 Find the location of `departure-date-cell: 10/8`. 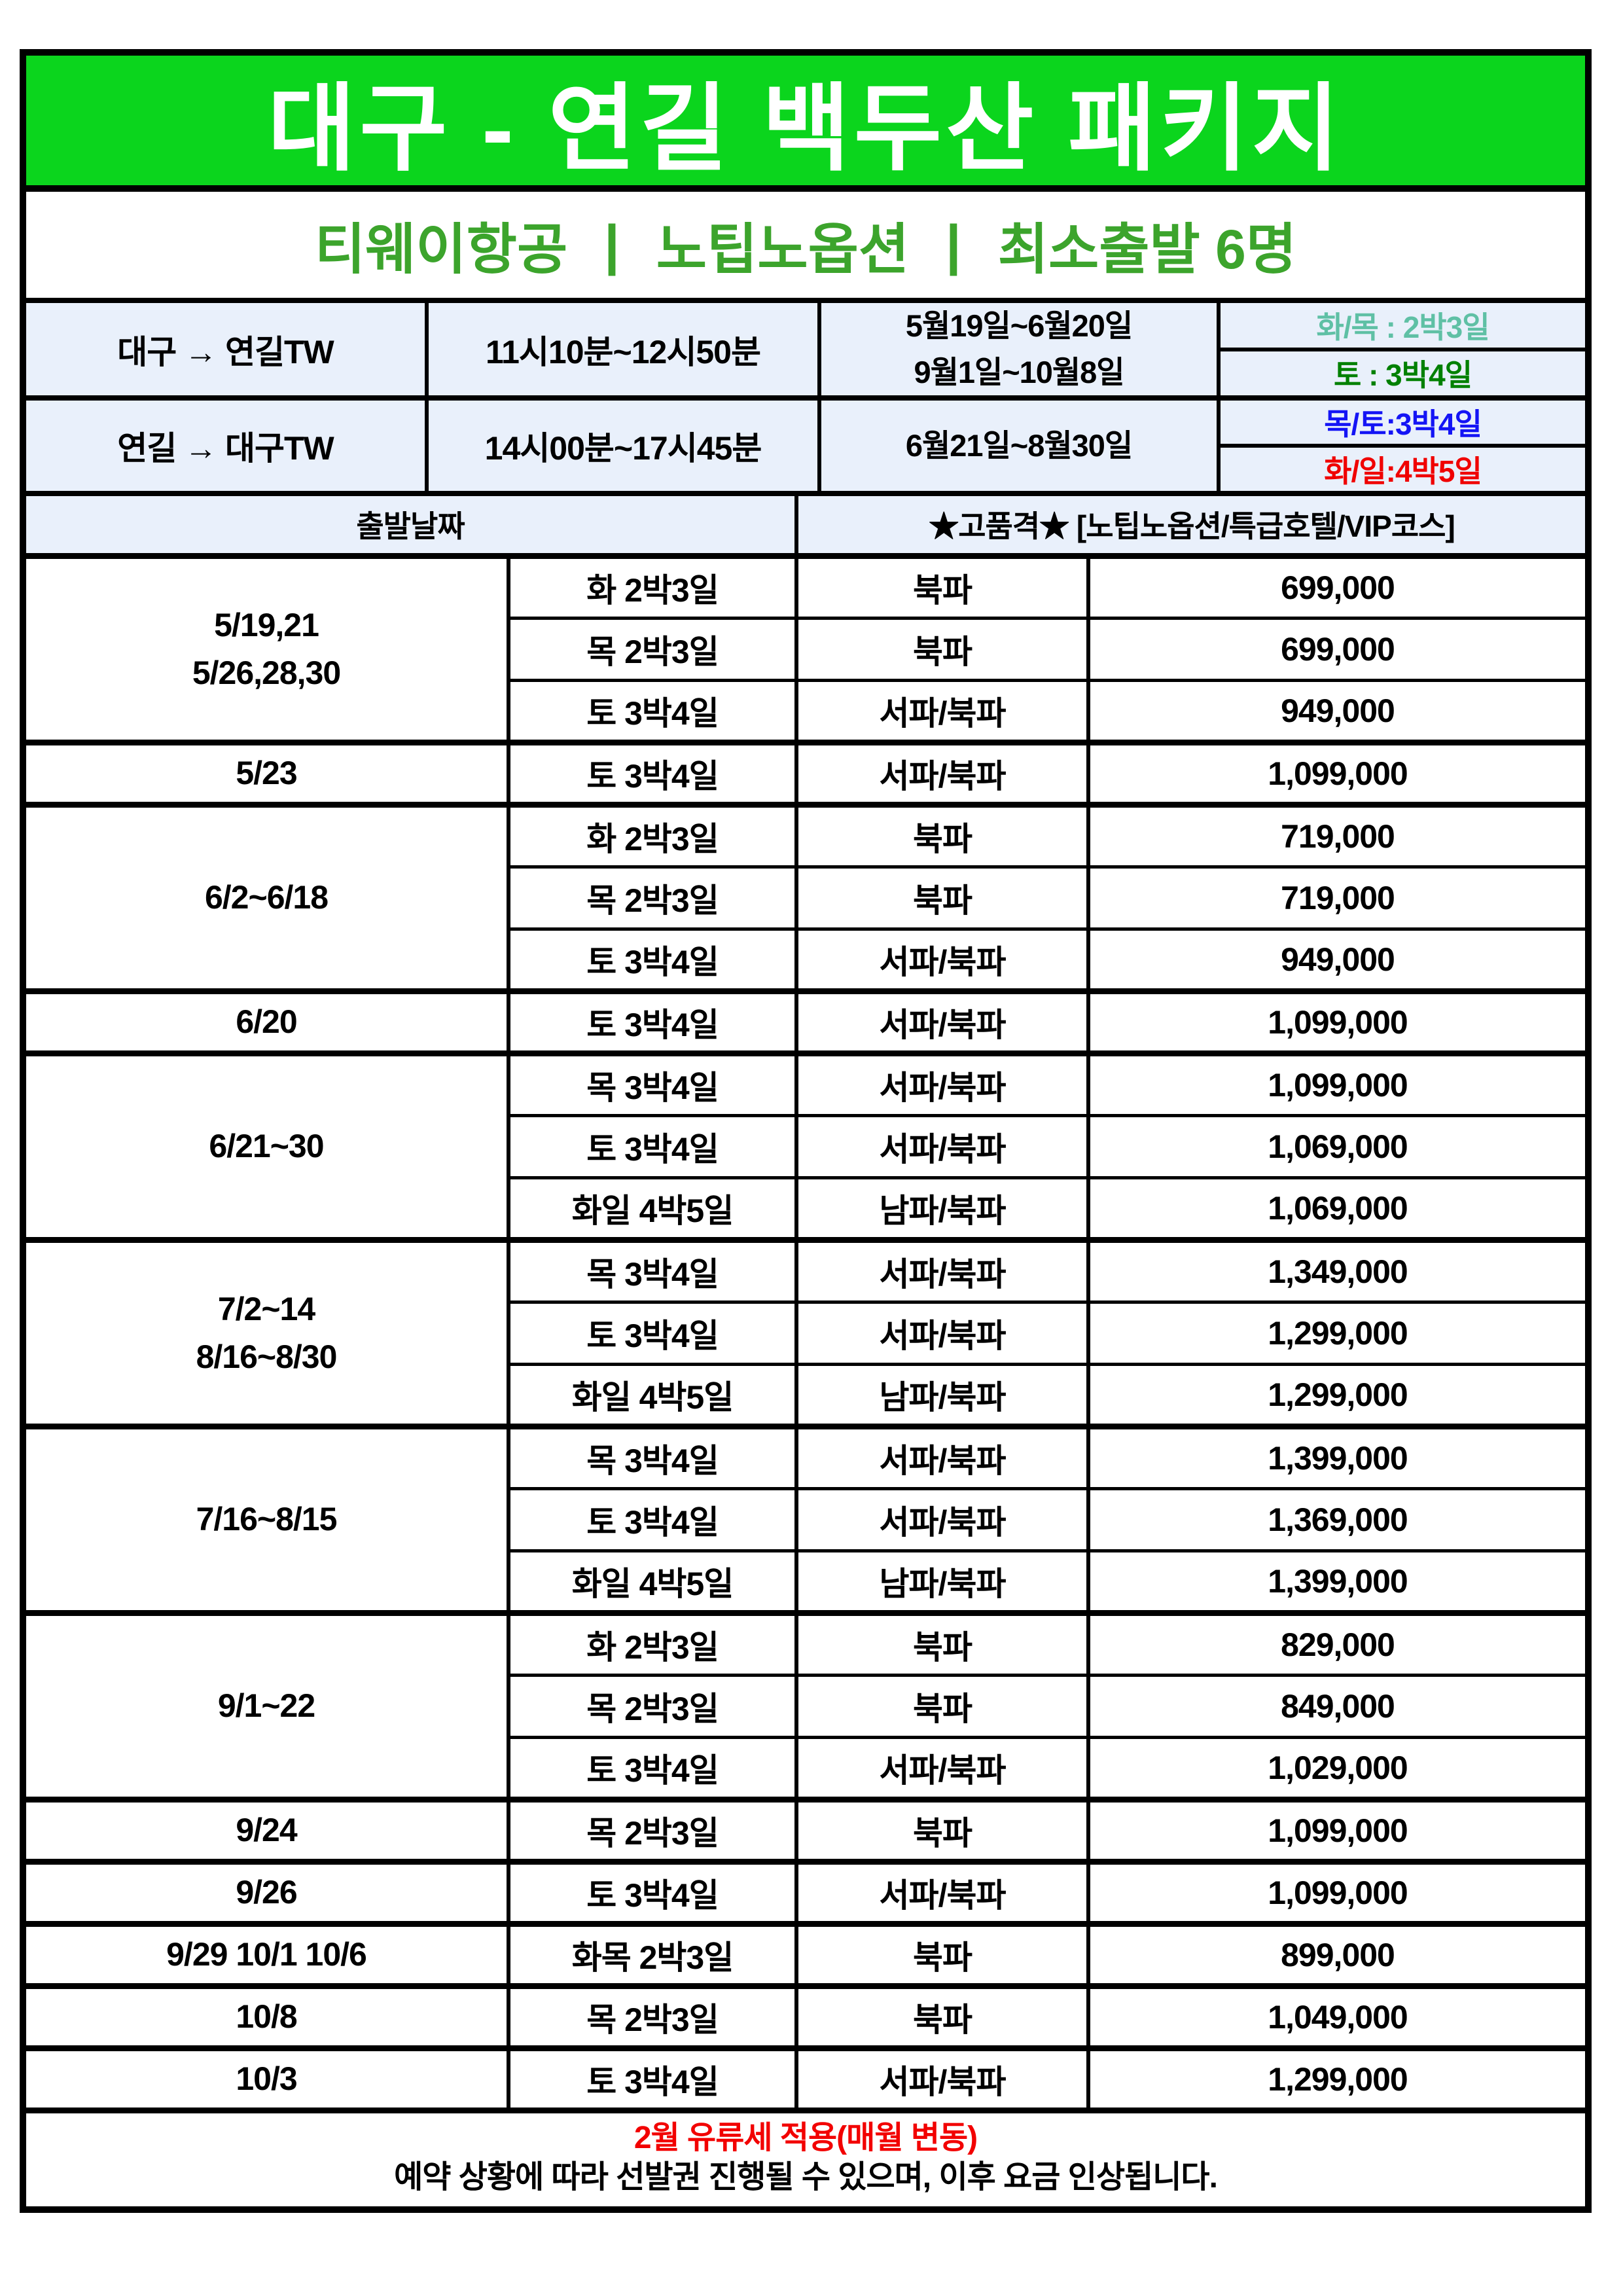

departure-date-cell: 10/8 is located at coordinates (268, 2016).